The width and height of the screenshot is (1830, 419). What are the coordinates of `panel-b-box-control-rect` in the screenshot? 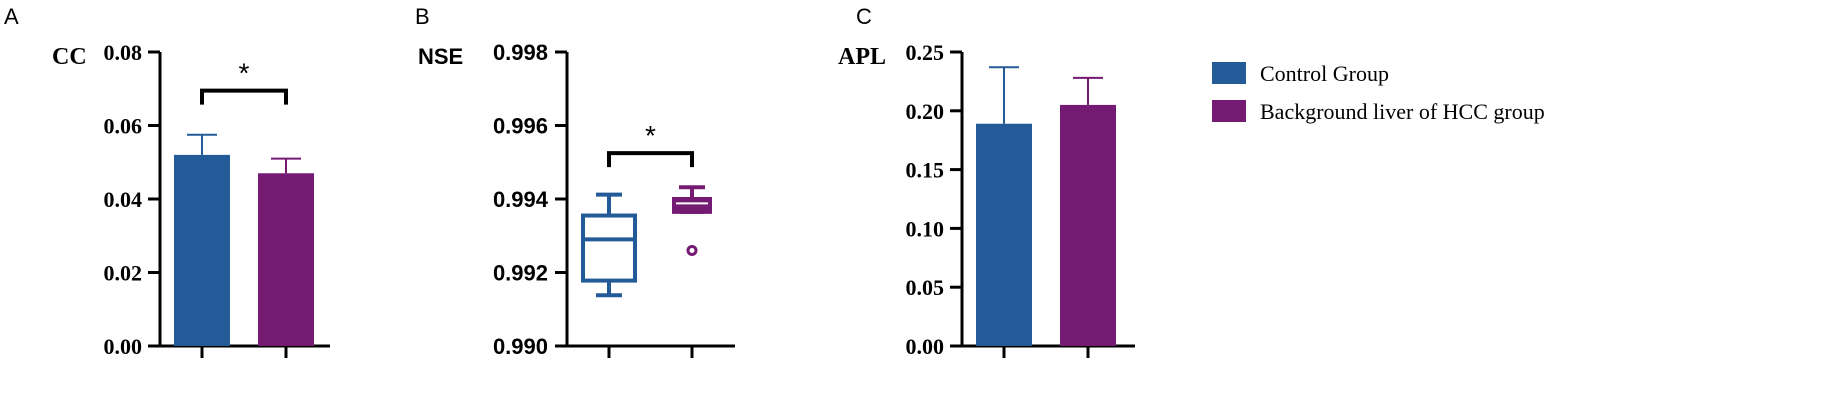 It's located at (609, 248).